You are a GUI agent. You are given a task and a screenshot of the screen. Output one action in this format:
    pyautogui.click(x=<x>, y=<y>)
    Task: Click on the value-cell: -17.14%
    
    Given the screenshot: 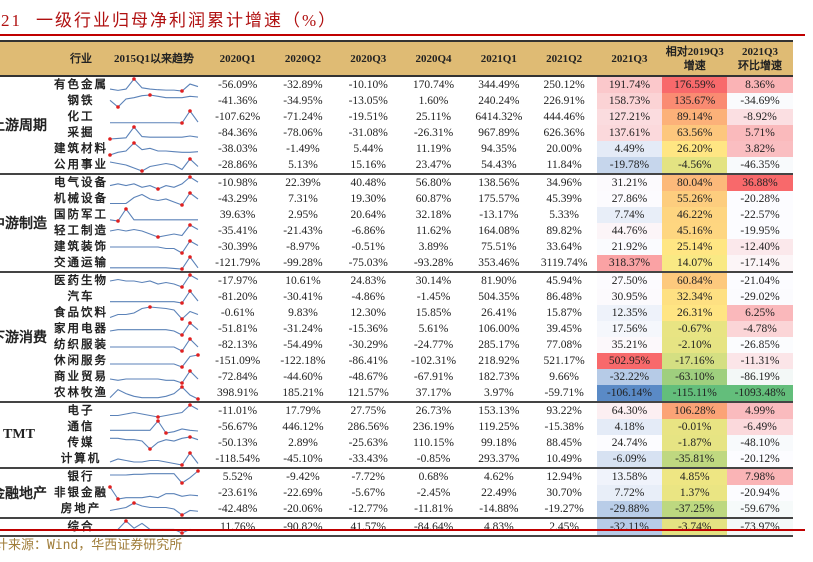 What is the action you would take?
    pyautogui.click(x=760, y=263)
    